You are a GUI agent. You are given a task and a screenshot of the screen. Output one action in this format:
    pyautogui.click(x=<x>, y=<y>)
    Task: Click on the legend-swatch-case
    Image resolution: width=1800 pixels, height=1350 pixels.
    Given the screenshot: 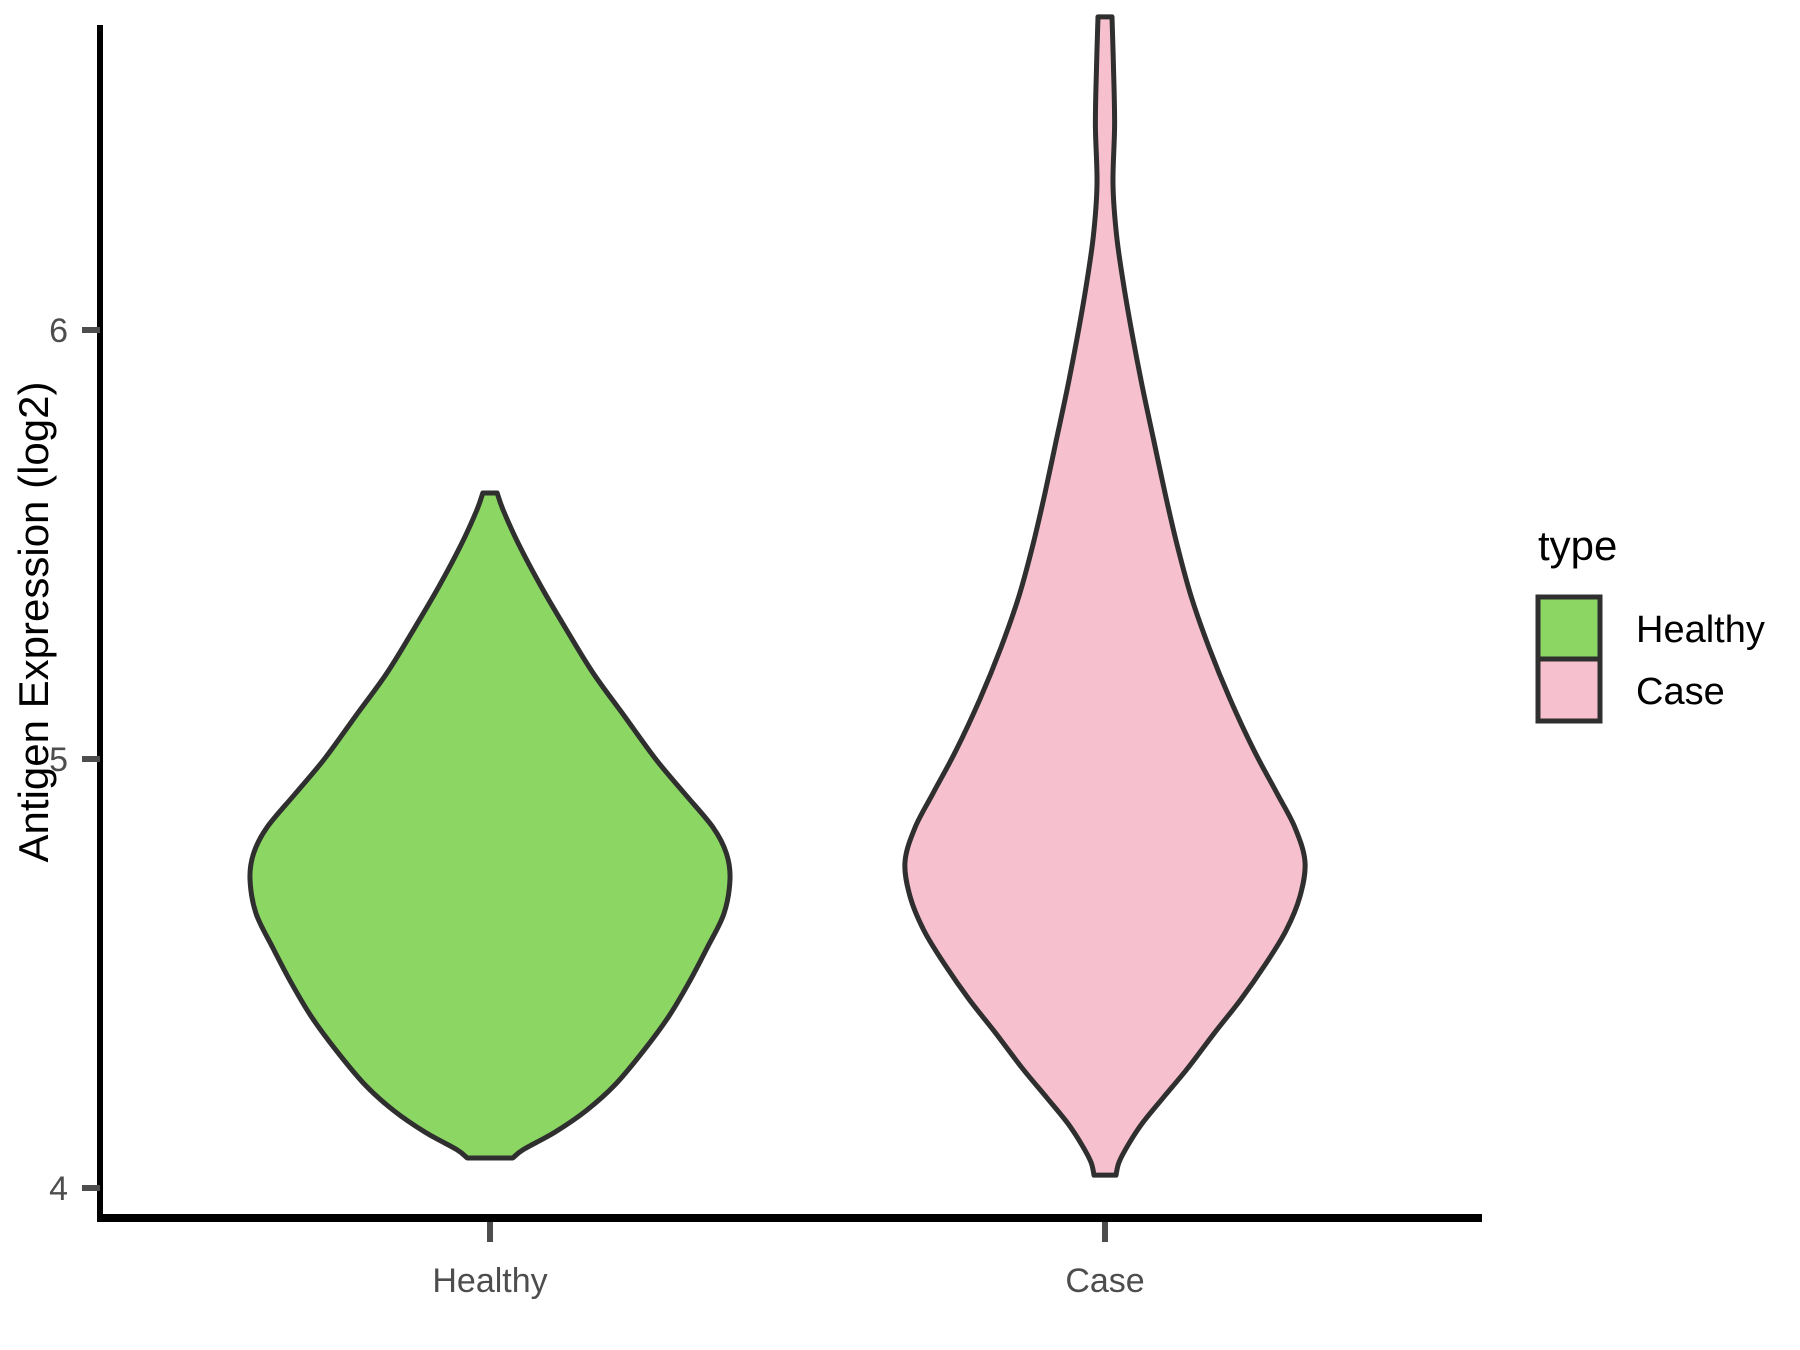 What is the action you would take?
    pyautogui.click(x=1569, y=690)
    